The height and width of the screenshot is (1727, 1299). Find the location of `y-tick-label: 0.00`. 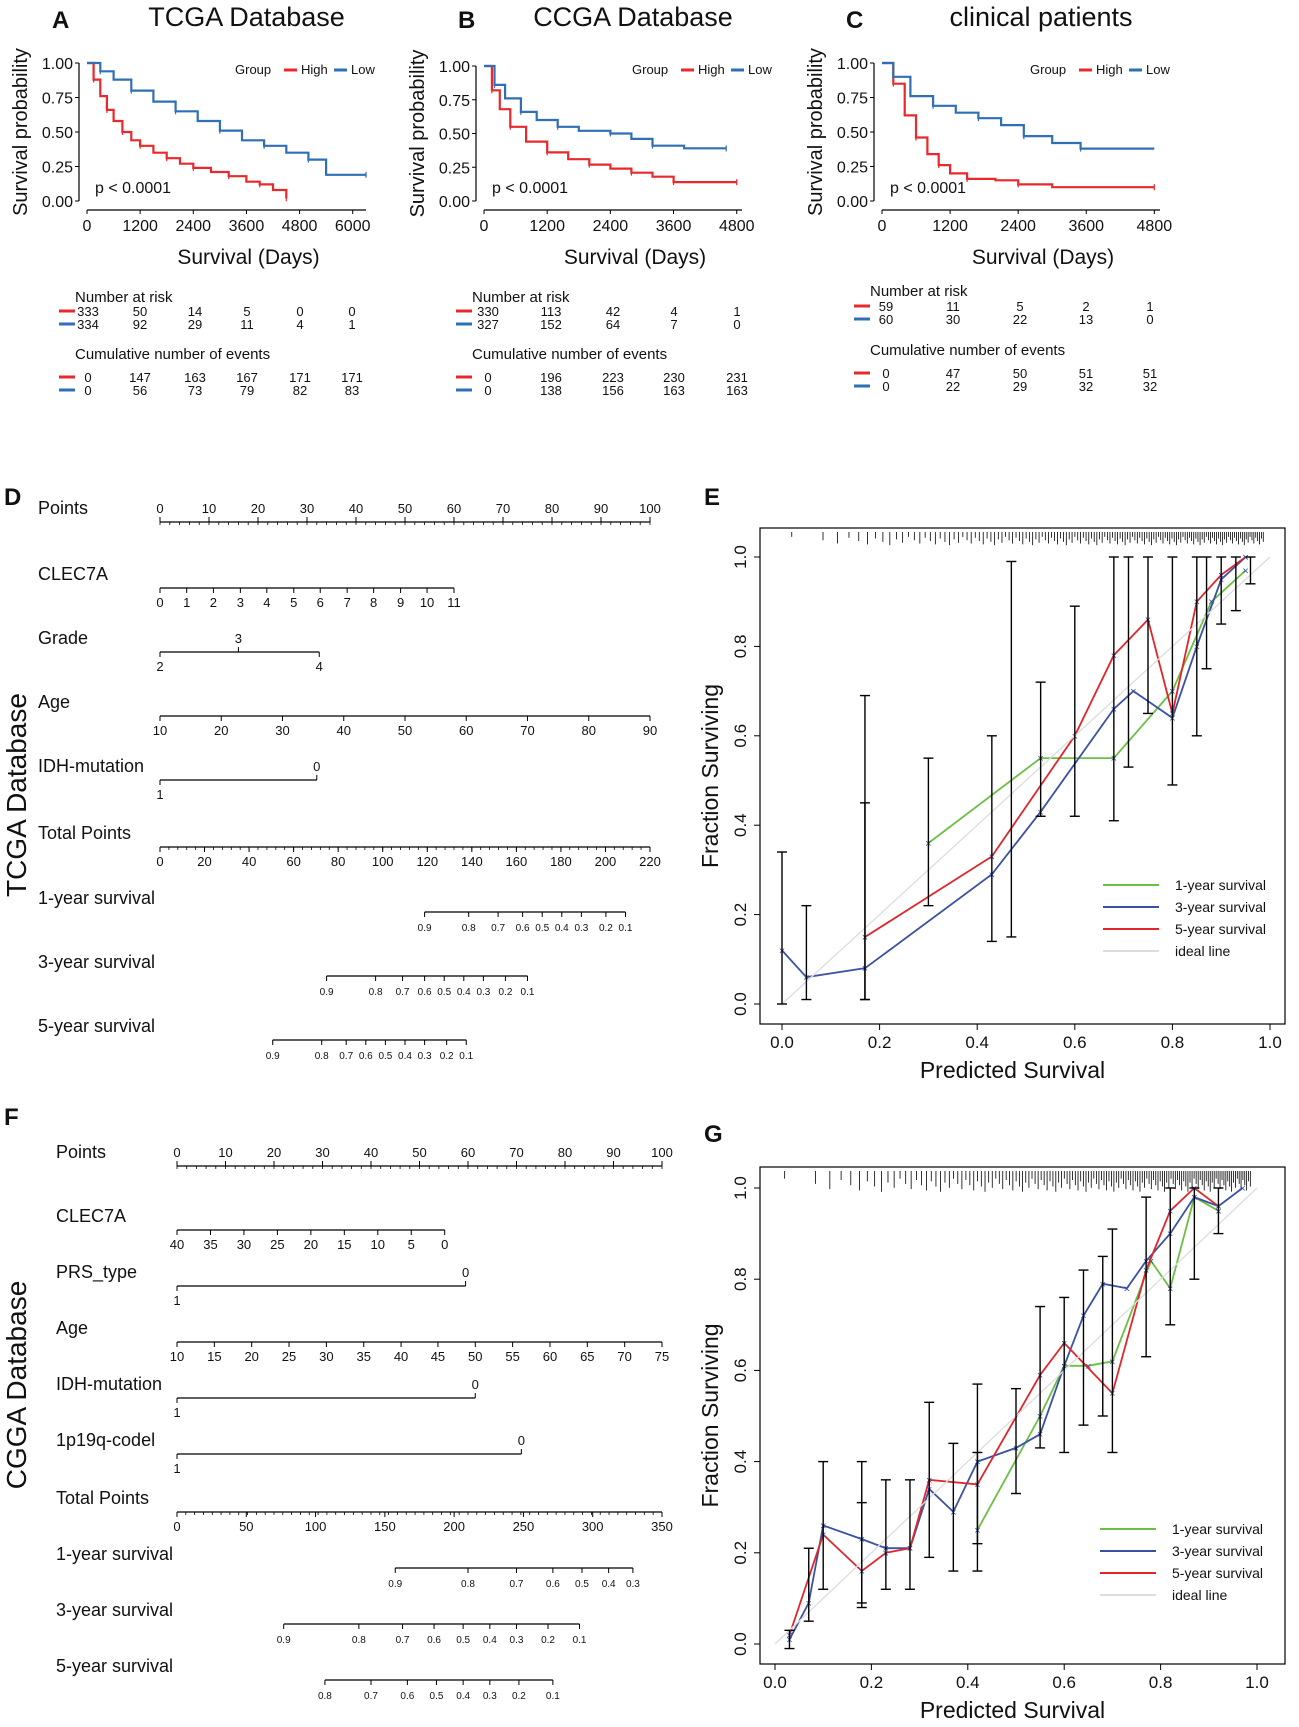

y-tick-label: 0.00 is located at coordinates (57, 202).